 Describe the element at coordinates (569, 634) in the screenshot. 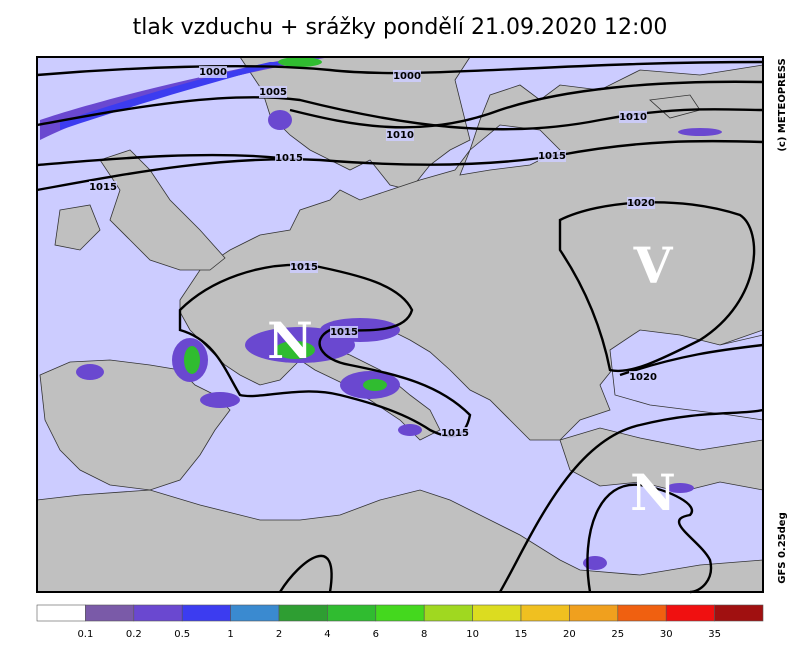

I see `legend-label: 20` at that location.